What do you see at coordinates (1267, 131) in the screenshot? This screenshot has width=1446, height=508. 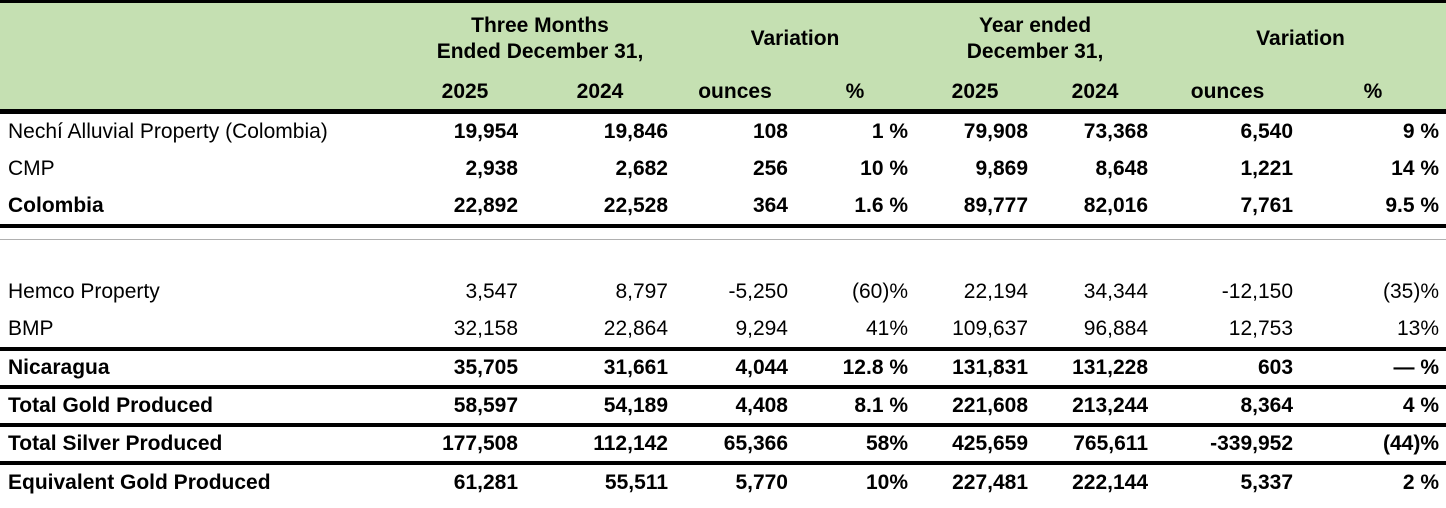 I see `value-cell: 6,540` at bounding box center [1267, 131].